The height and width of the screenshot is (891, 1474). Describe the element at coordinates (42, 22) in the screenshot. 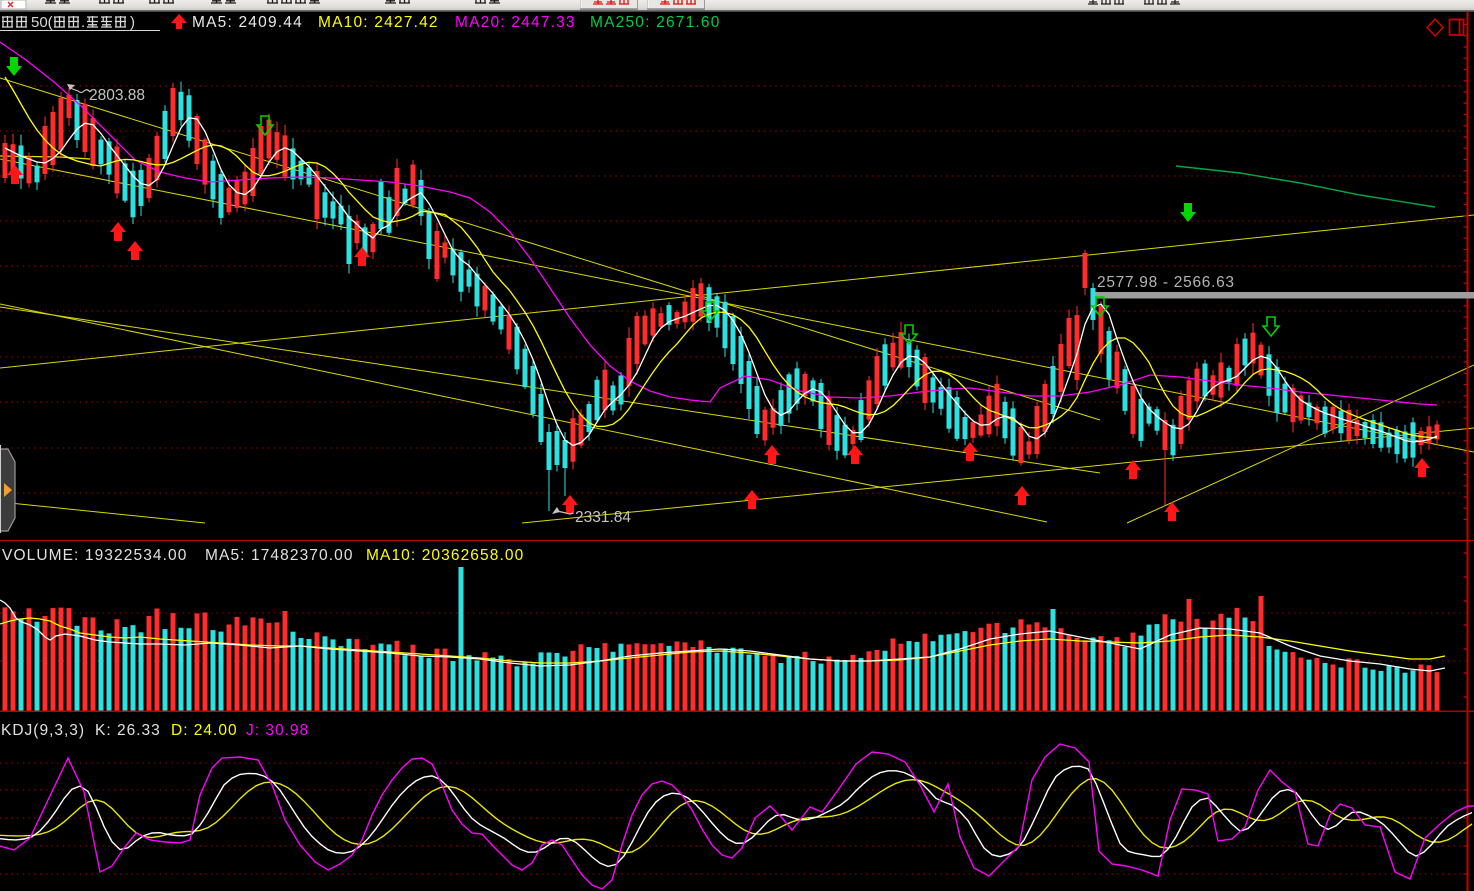

I see `svg-text: 50(` at that location.